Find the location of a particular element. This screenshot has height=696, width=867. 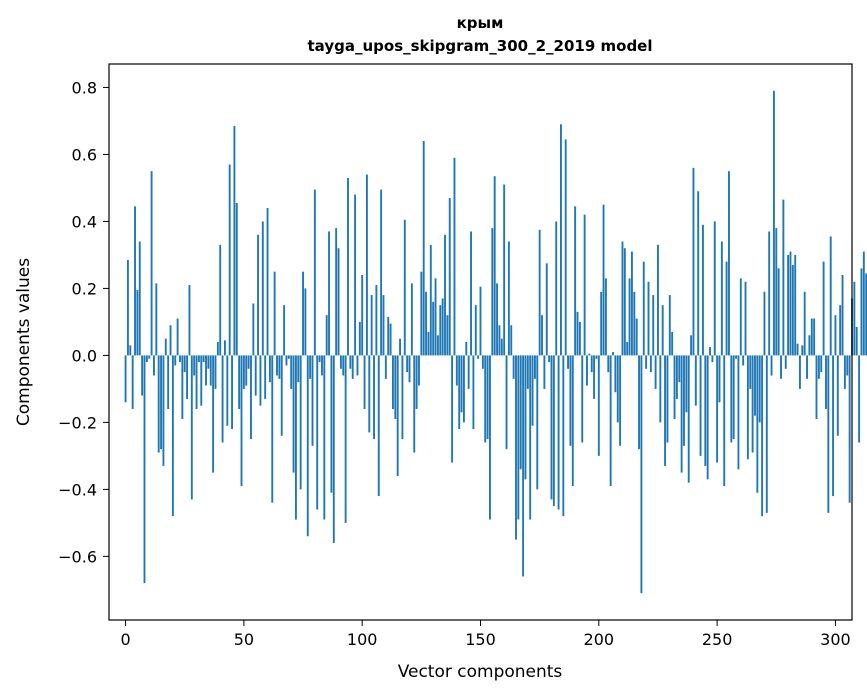

y-tick-label: 0.8 is located at coordinates (84, 87).